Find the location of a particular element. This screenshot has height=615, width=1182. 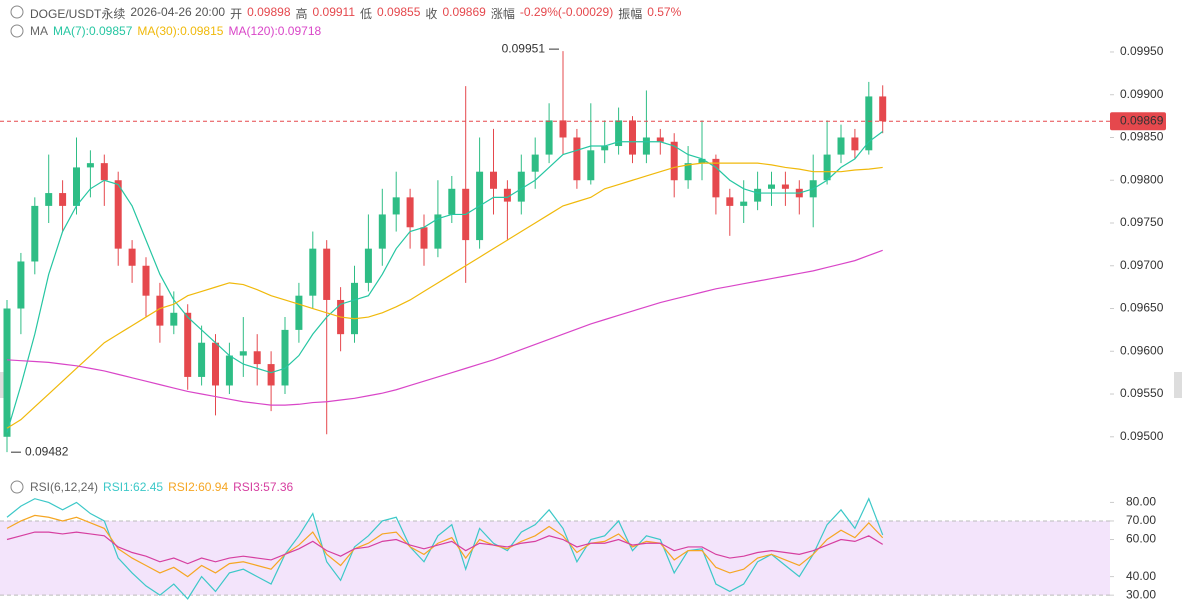

y-tick-label: 80.00 is located at coordinates (1141, 502).